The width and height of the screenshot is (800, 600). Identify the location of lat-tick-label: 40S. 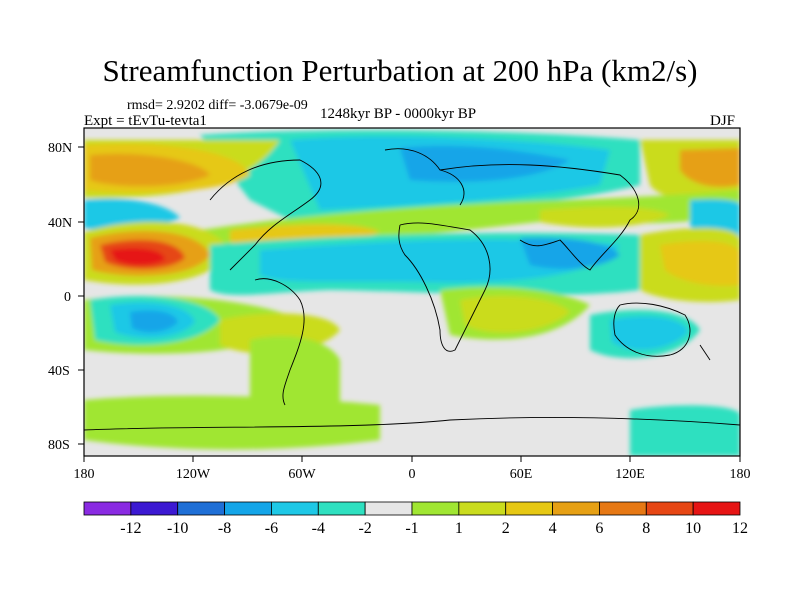
(59, 371).